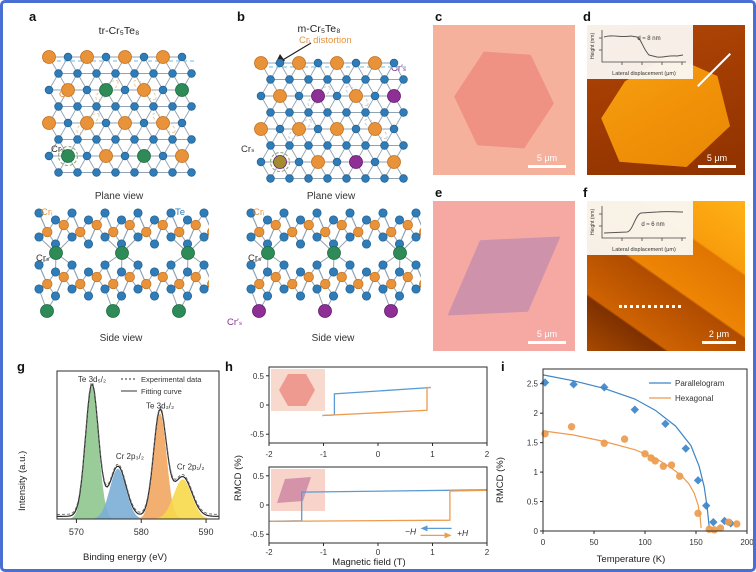 This screenshot has width=756, height=572. What do you see at coordinates (206, 532) in the screenshot?
I see `svg-text: 590` at bounding box center [206, 532].